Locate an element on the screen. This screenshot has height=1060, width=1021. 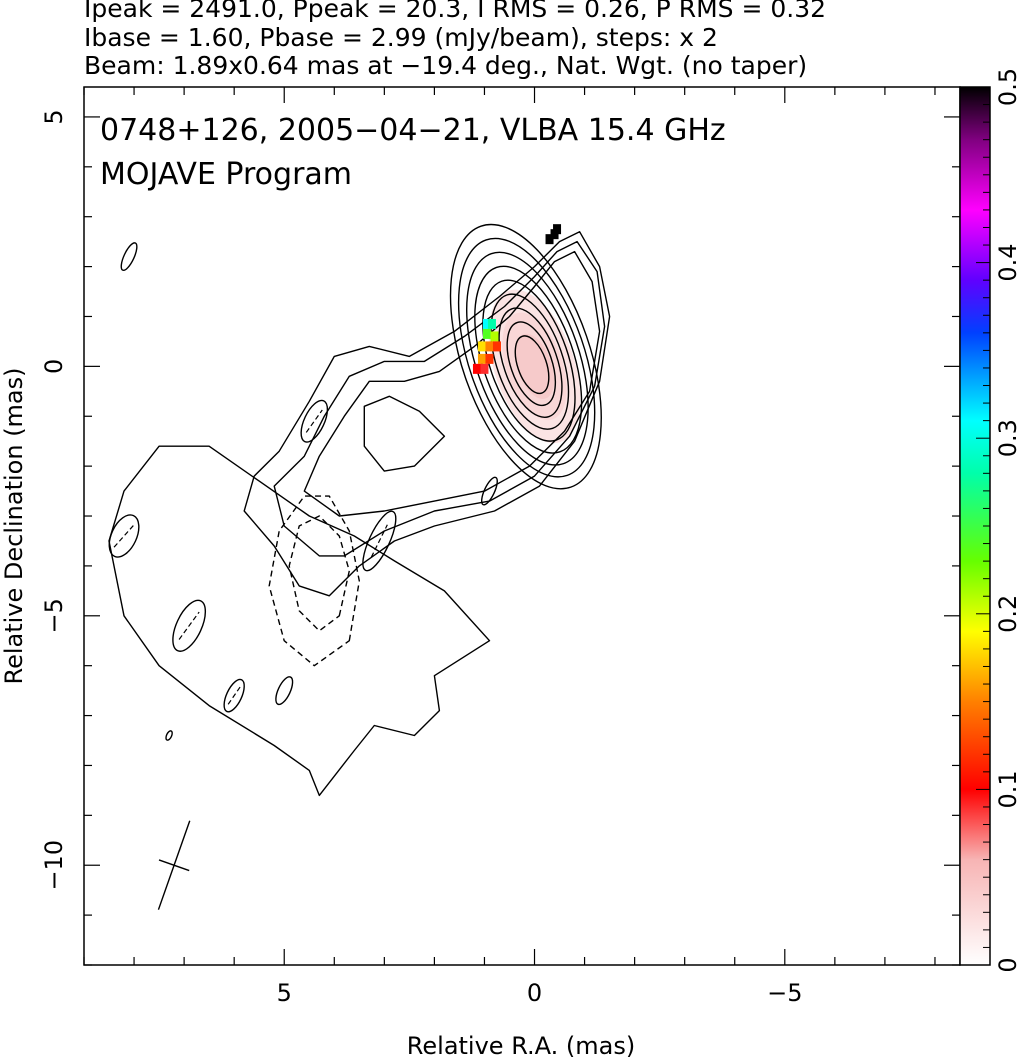
beam-ellipse is located at coordinates (174, 865).